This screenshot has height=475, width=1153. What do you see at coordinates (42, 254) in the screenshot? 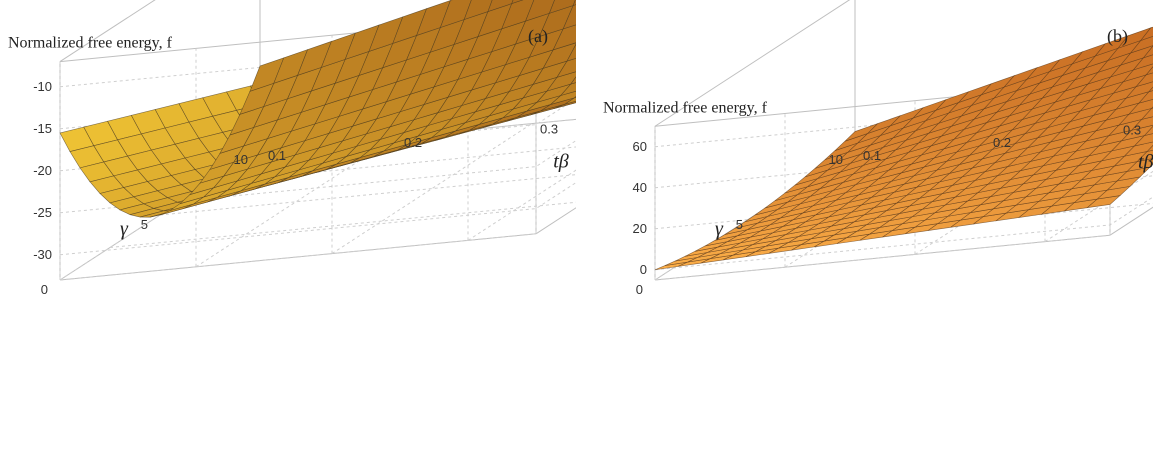
I see `z-tick-label: -30` at bounding box center [42, 254].